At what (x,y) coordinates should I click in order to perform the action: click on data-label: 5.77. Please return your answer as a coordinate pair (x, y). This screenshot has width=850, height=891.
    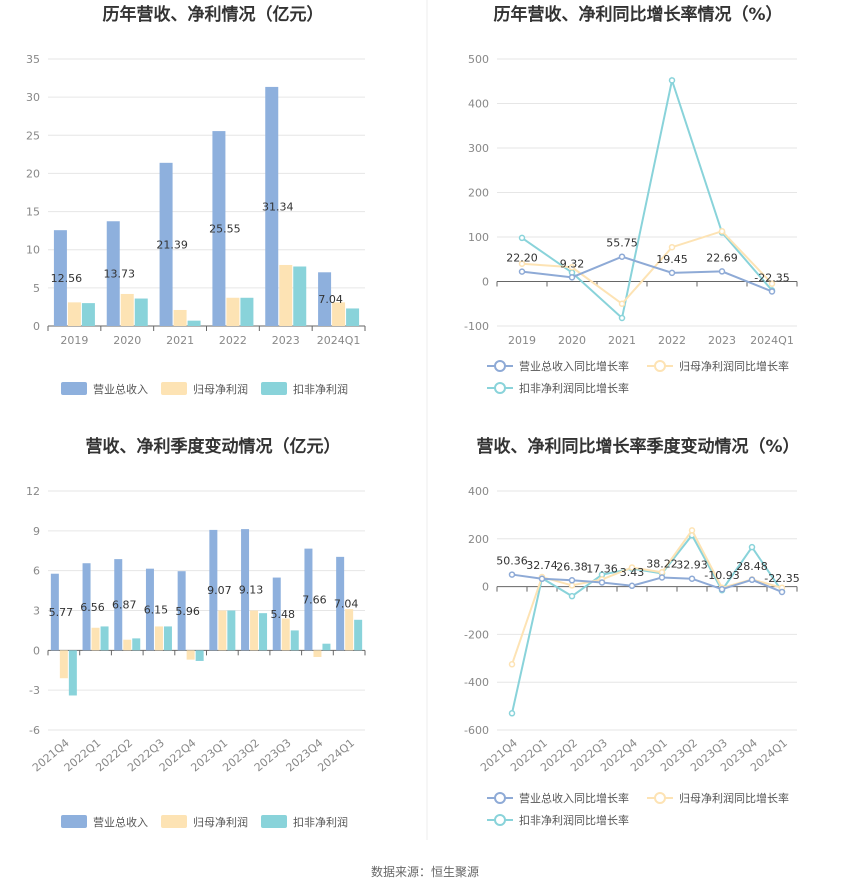
    Looking at the image, I should click on (61, 612).